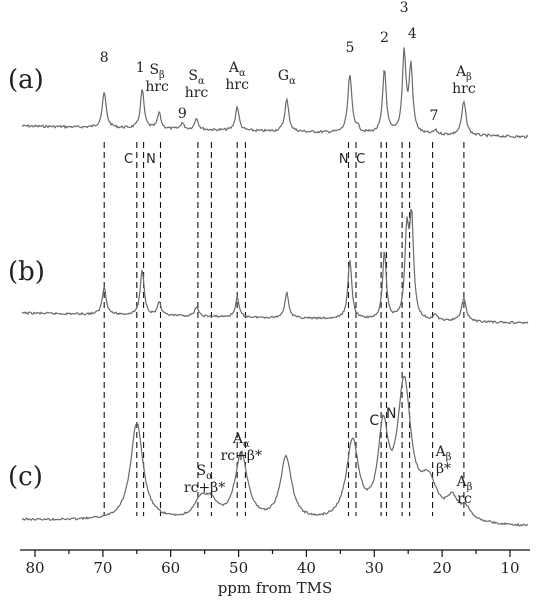 The image size is (550, 602). What do you see at coordinates (26, 272) in the screenshot?
I see `panel-label-b: (b)` at bounding box center [26, 272].